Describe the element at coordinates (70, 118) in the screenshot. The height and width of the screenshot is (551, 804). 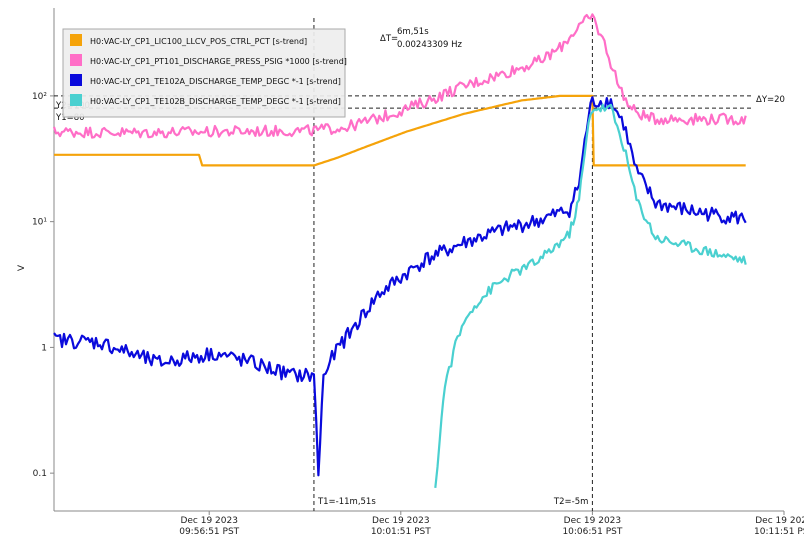
I see `cursor-y1-label: Y1=80` at that location.